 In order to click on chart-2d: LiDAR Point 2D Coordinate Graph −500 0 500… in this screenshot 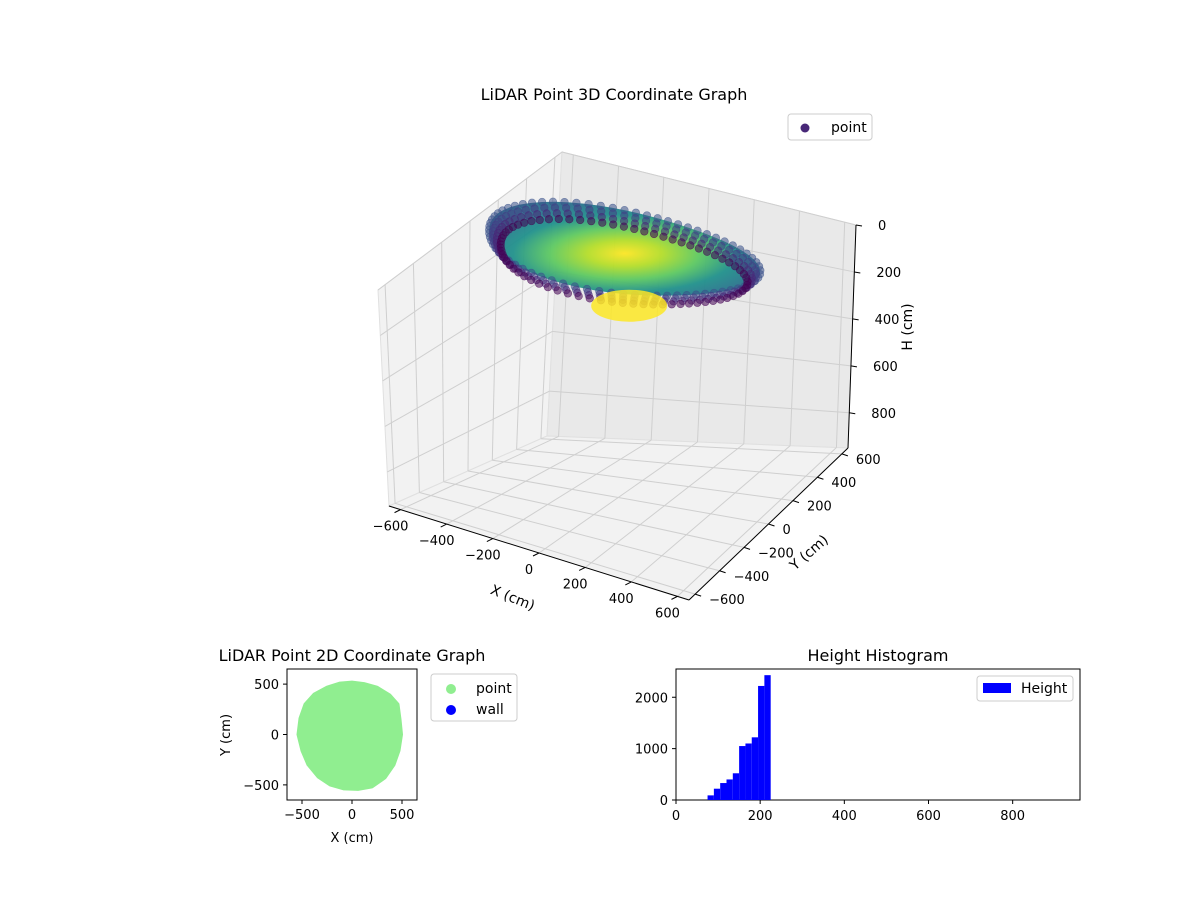, I will do `click(368, 746)`.